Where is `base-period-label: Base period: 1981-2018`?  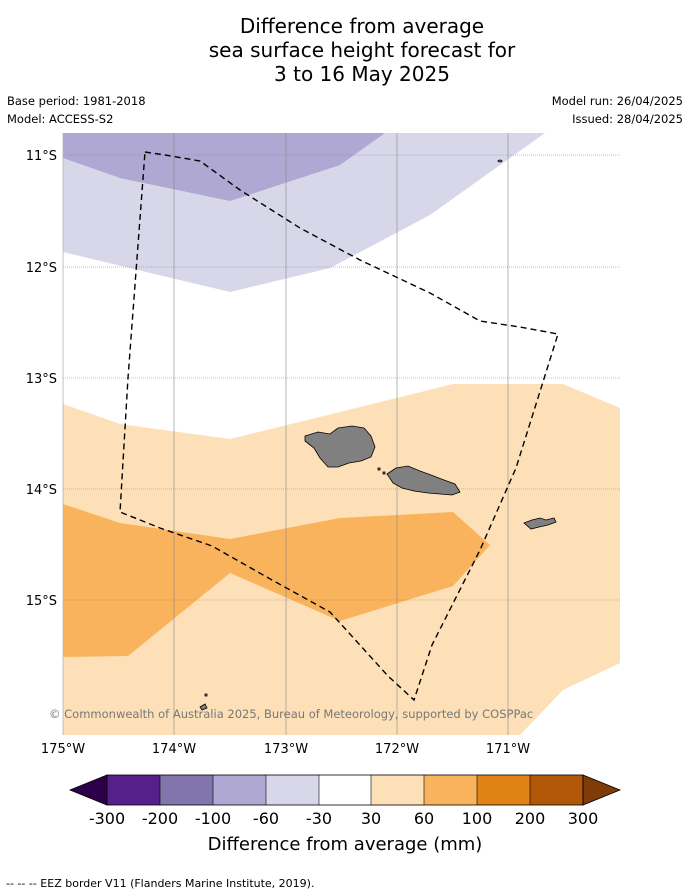
base-period-label: Base period: 1981-2018 is located at coordinates (76, 101).